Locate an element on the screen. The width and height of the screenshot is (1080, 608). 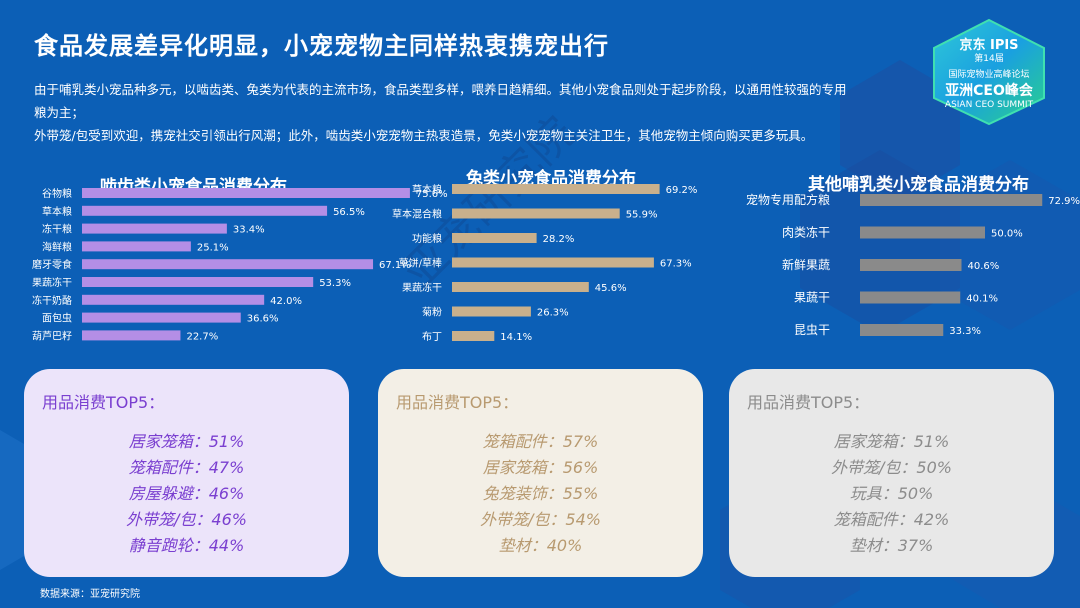
category-label: 布丁 is located at coordinates (432, 337).